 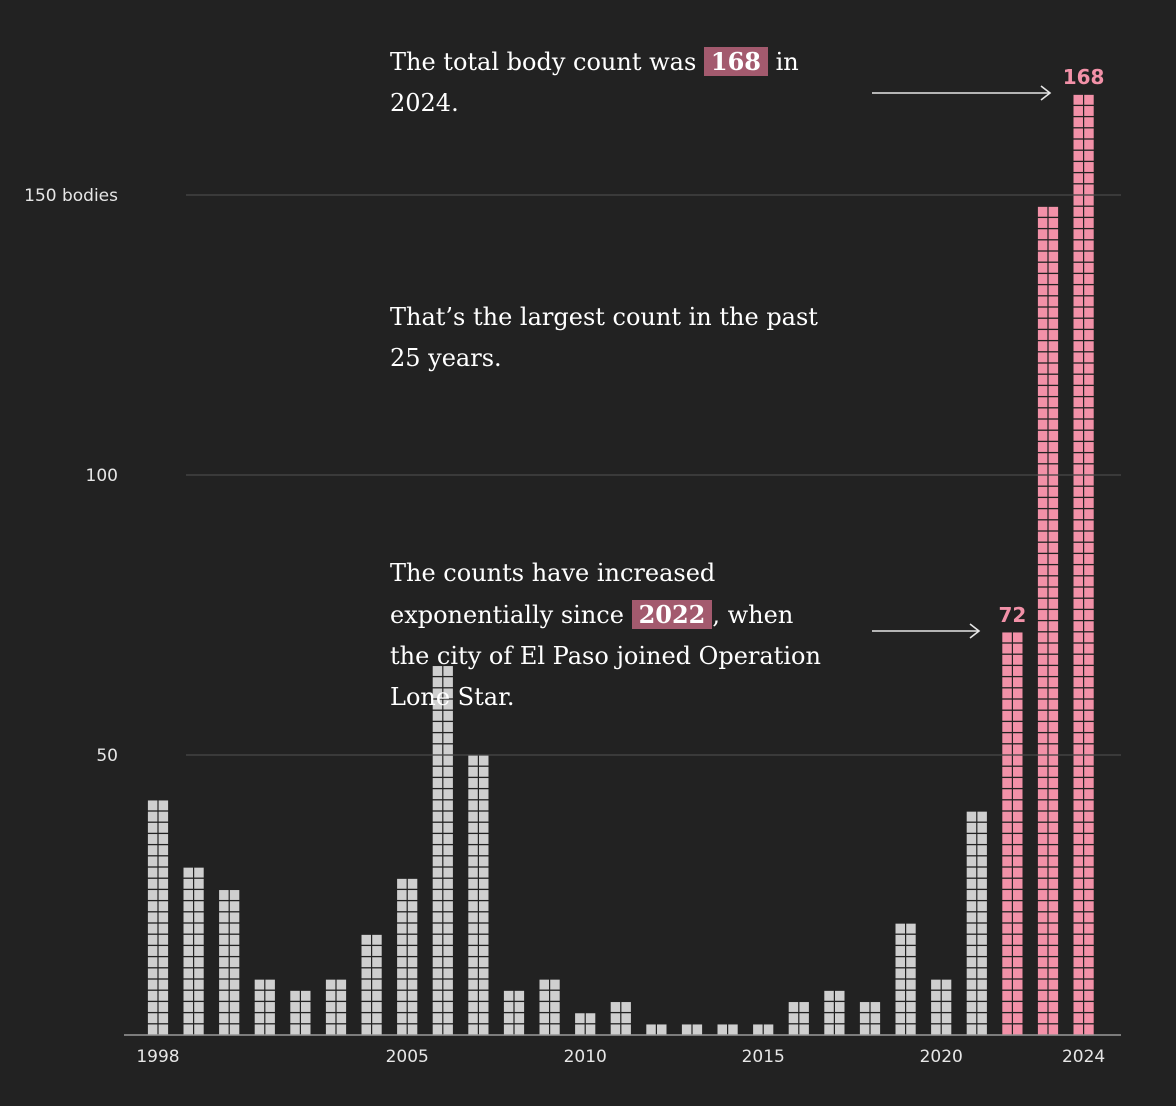 I want to click on x-tick-label: 2020, so click(x=941, y=1057).